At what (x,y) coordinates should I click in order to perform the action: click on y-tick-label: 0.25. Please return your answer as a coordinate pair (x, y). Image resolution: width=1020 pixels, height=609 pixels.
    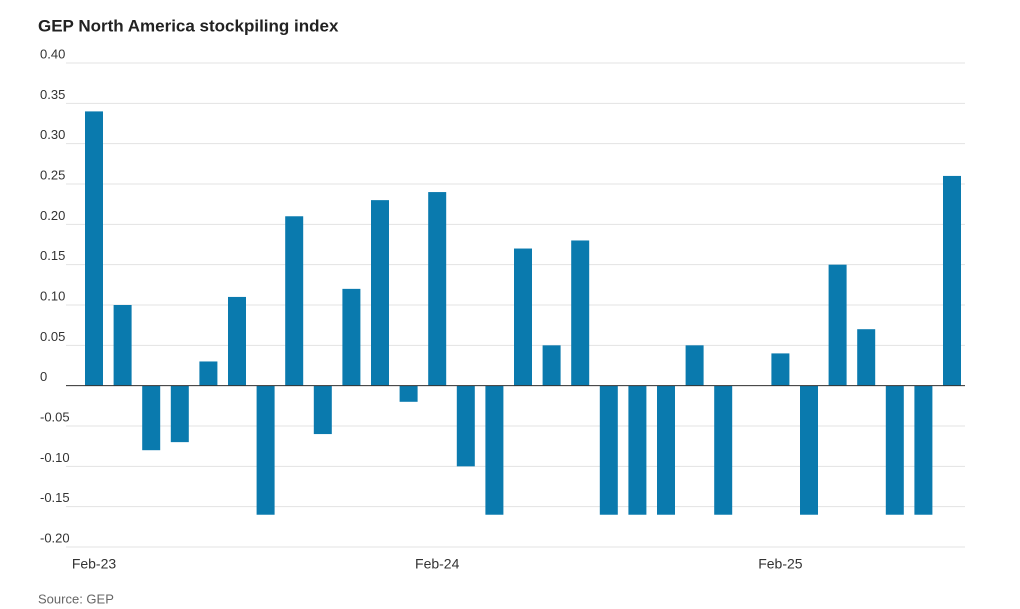
    Looking at the image, I should click on (52, 174).